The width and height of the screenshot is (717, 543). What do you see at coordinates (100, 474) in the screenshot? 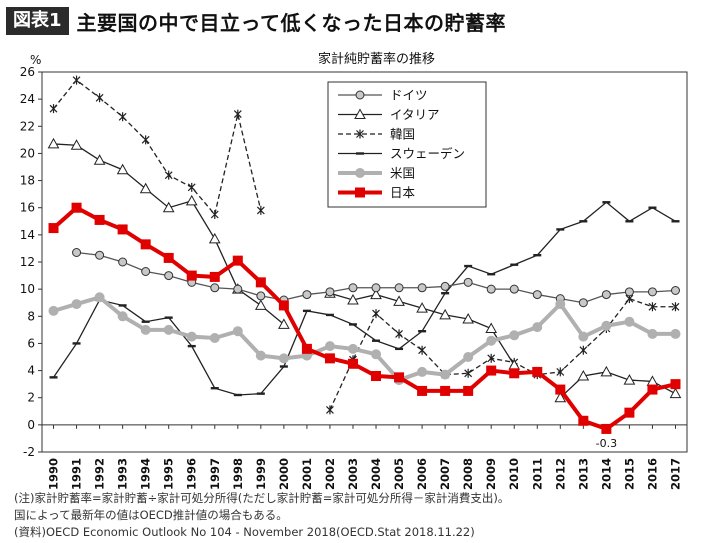
I see `x-tick-label: 1992` at bounding box center [100, 474].